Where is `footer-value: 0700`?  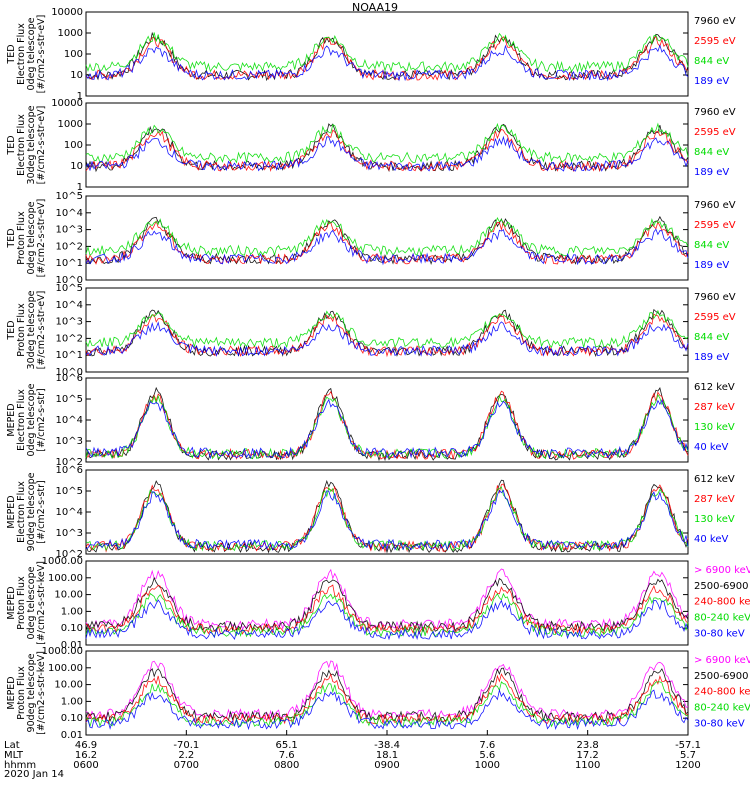 footer-value: 0700 is located at coordinates (186, 765).